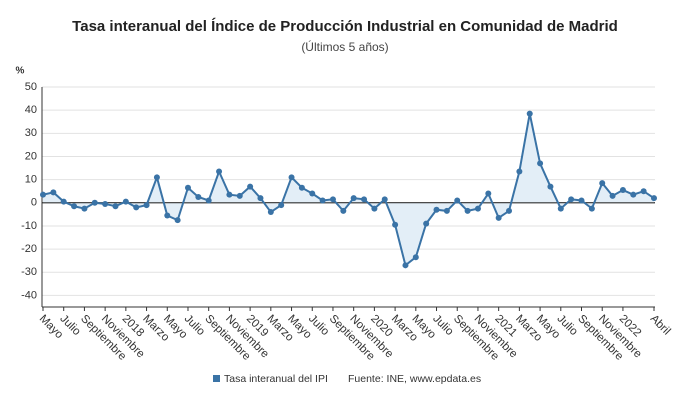  Describe the element at coordinates (31, 156) in the screenshot. I see `y-tick-label: 20` at that location.